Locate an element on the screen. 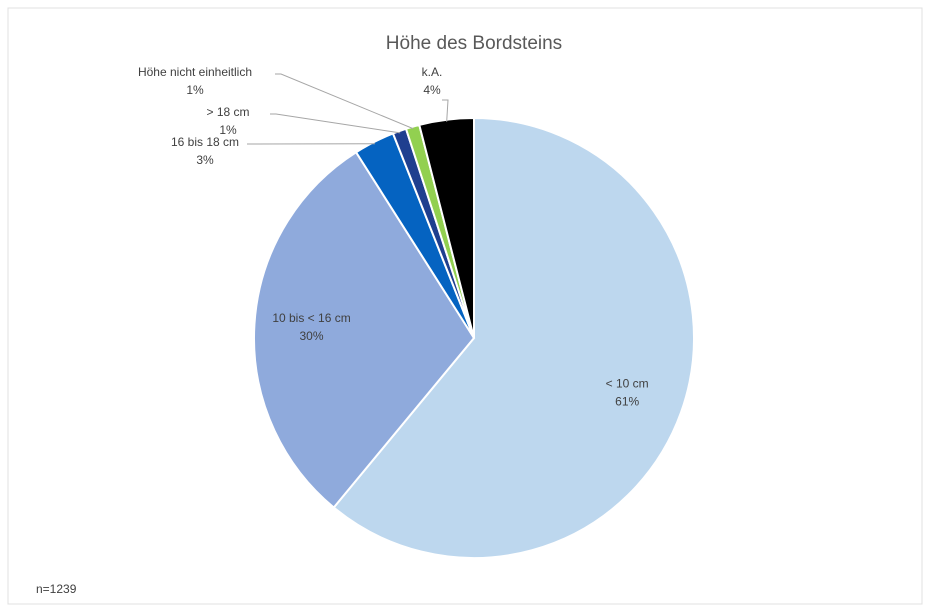  slice-label: > 18 cm is located at coordinates (227, 112).